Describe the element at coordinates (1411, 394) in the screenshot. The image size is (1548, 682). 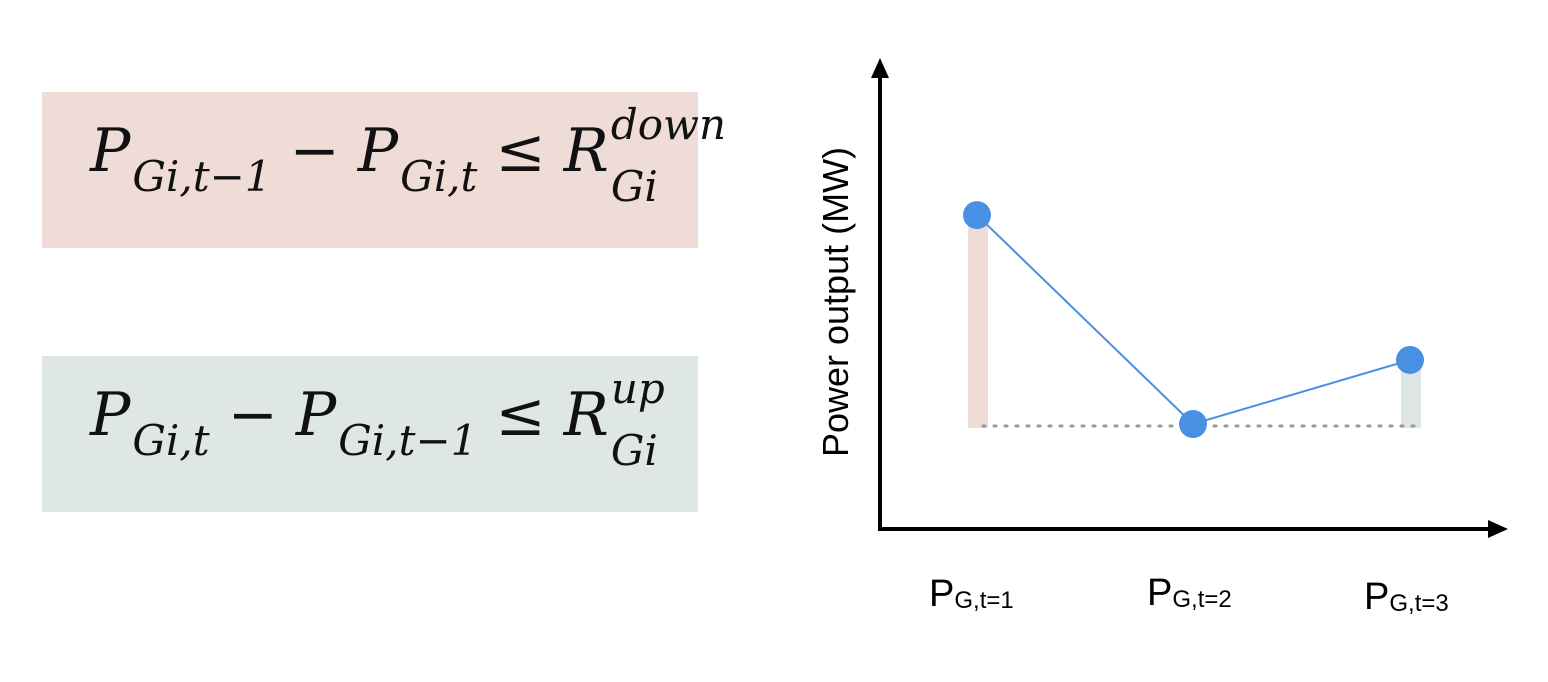
I see `ramp-up-bar` at that location.